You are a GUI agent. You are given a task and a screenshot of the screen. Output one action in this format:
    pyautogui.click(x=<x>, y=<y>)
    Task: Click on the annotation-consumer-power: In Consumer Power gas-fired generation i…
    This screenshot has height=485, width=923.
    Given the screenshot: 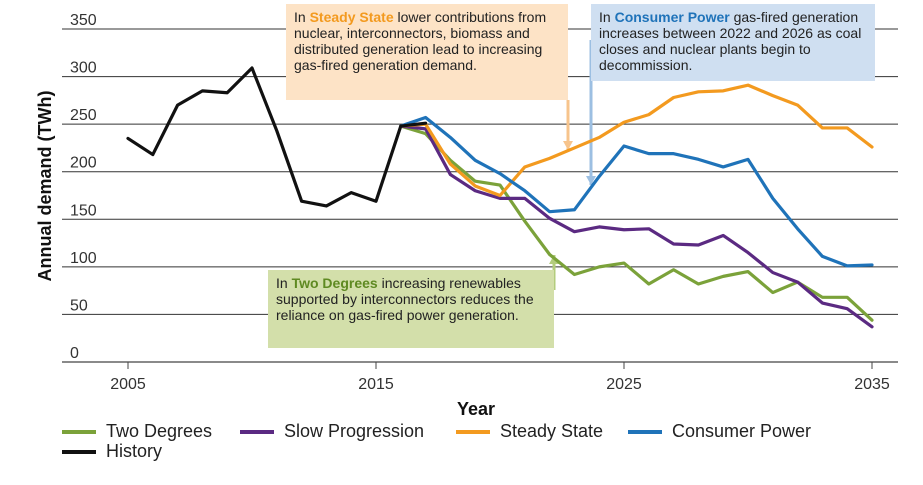 What is the action you would take?
    pyautogui.click(x=733, y=42)
    